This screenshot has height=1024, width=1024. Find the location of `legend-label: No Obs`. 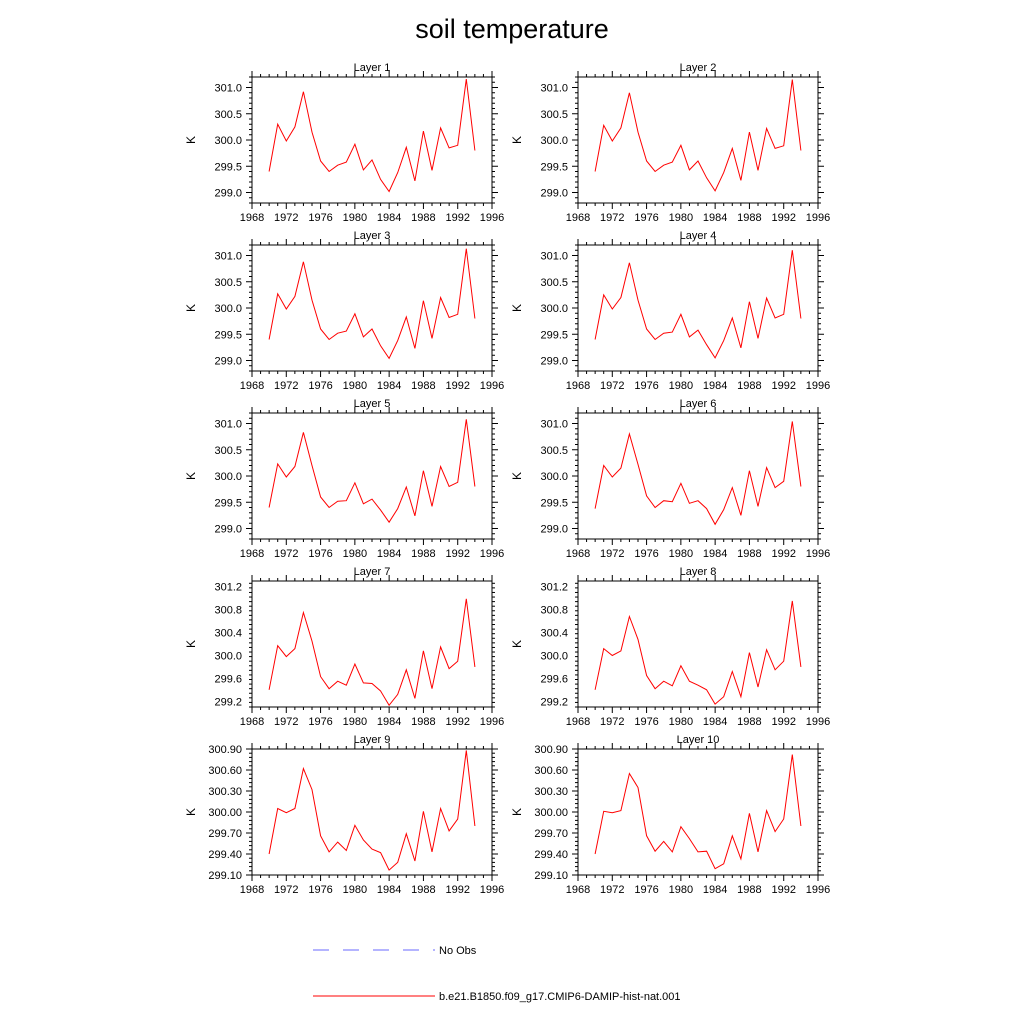

legend-label: No Obs is located at coordinates (458, 951).